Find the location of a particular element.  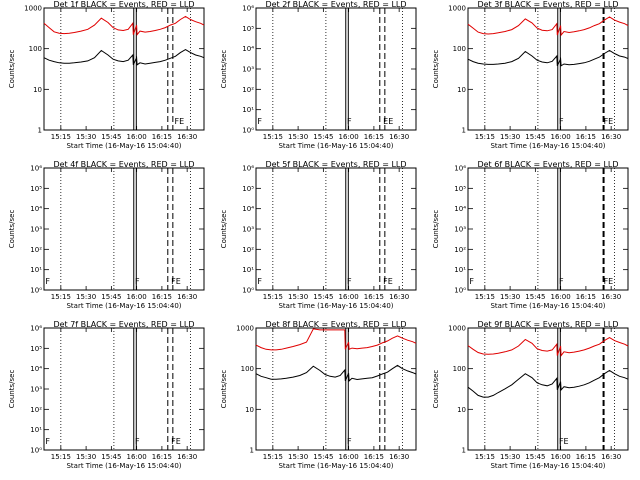

y-tick-label: 10⁴ is located at coordinates (248, 49).